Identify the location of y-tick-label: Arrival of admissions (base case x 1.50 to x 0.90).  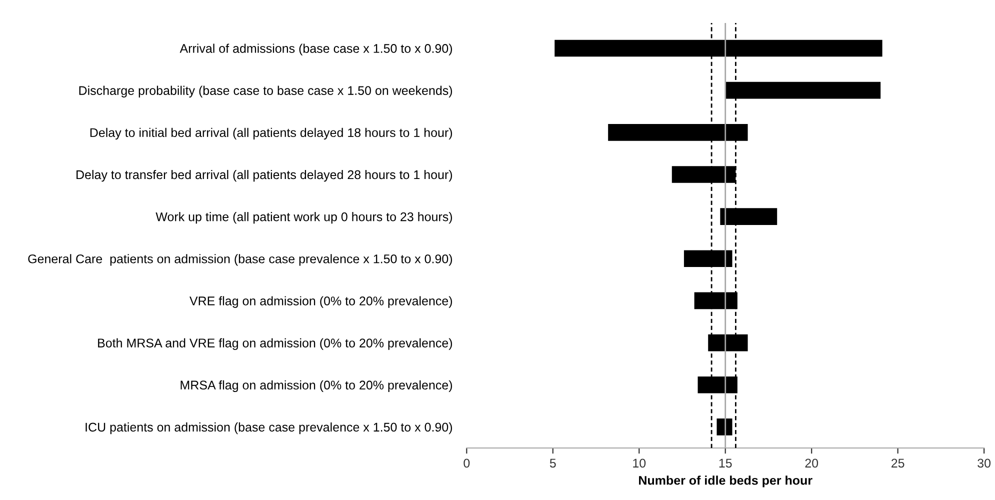
(316, 50).